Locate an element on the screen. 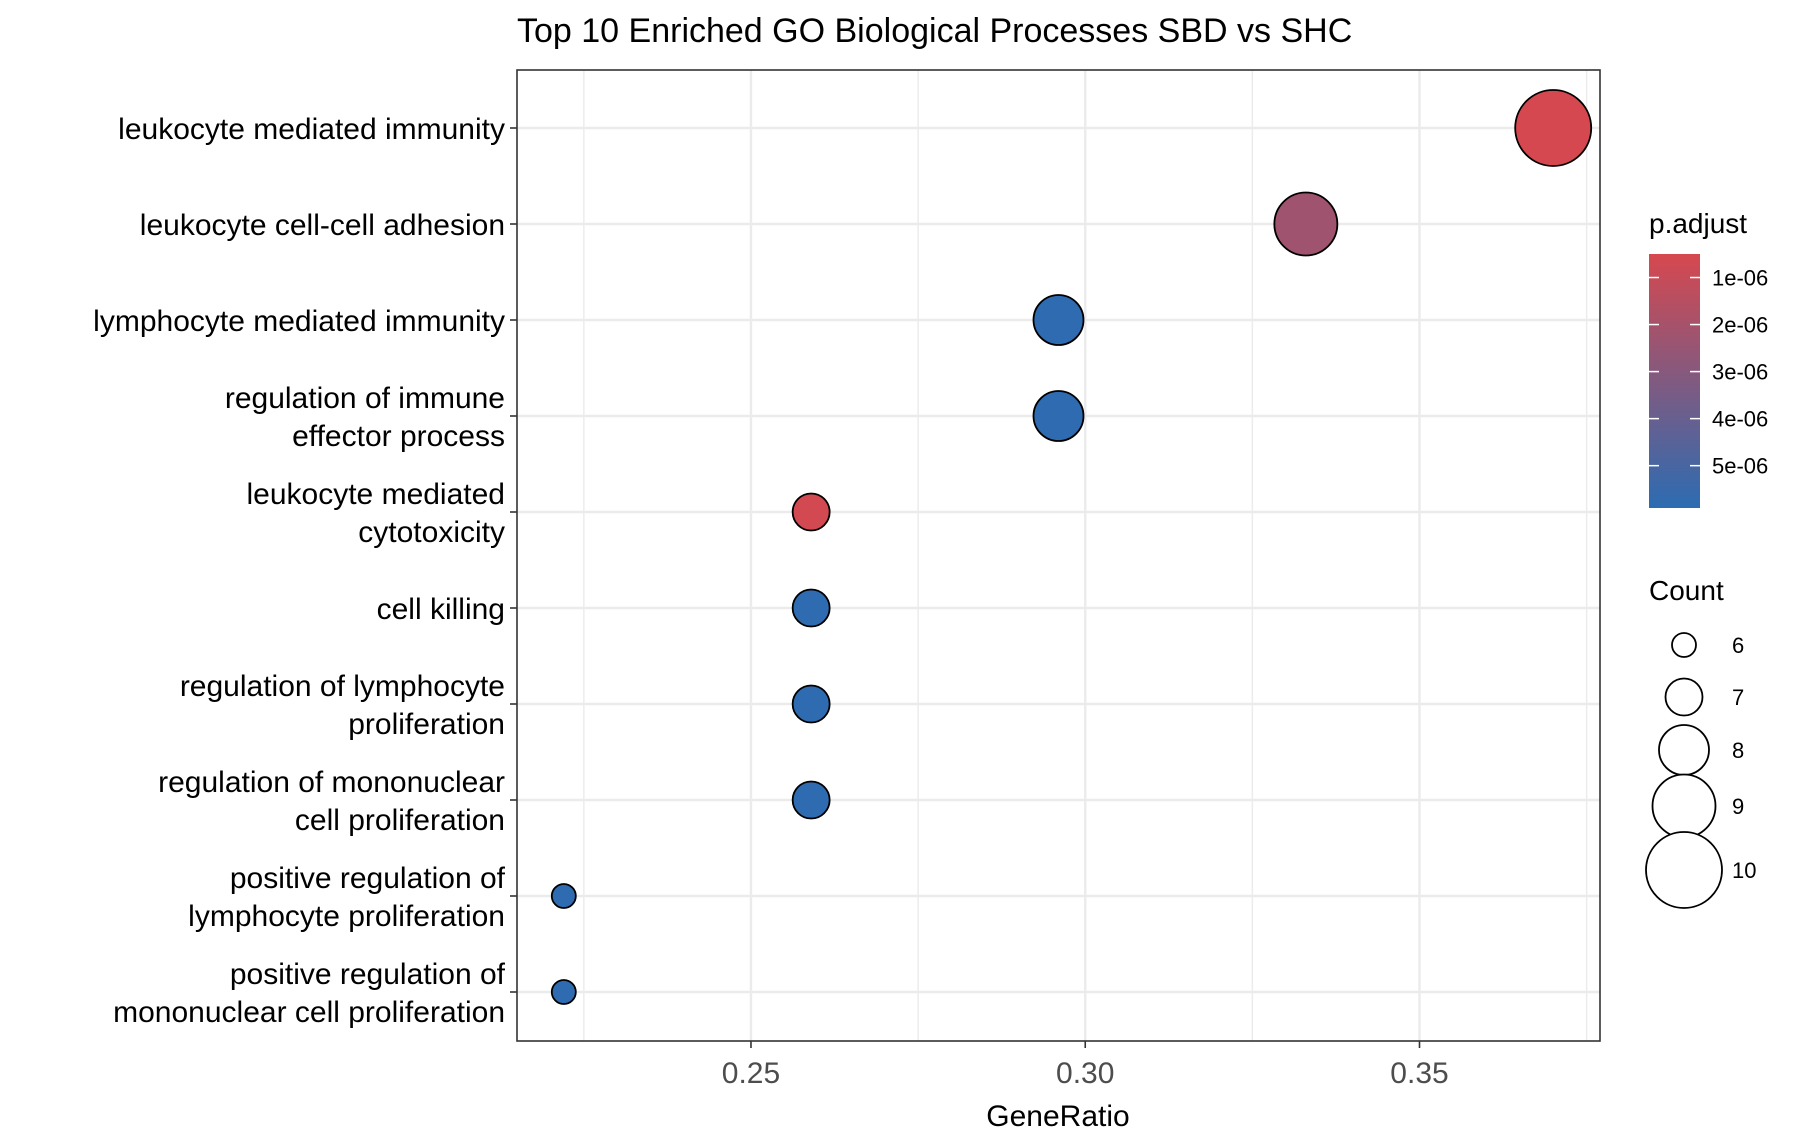 The height and width of the screenshot is (1141, 1804). x-axis-label: GeneRatio is located at coordinates (1057, 1116).